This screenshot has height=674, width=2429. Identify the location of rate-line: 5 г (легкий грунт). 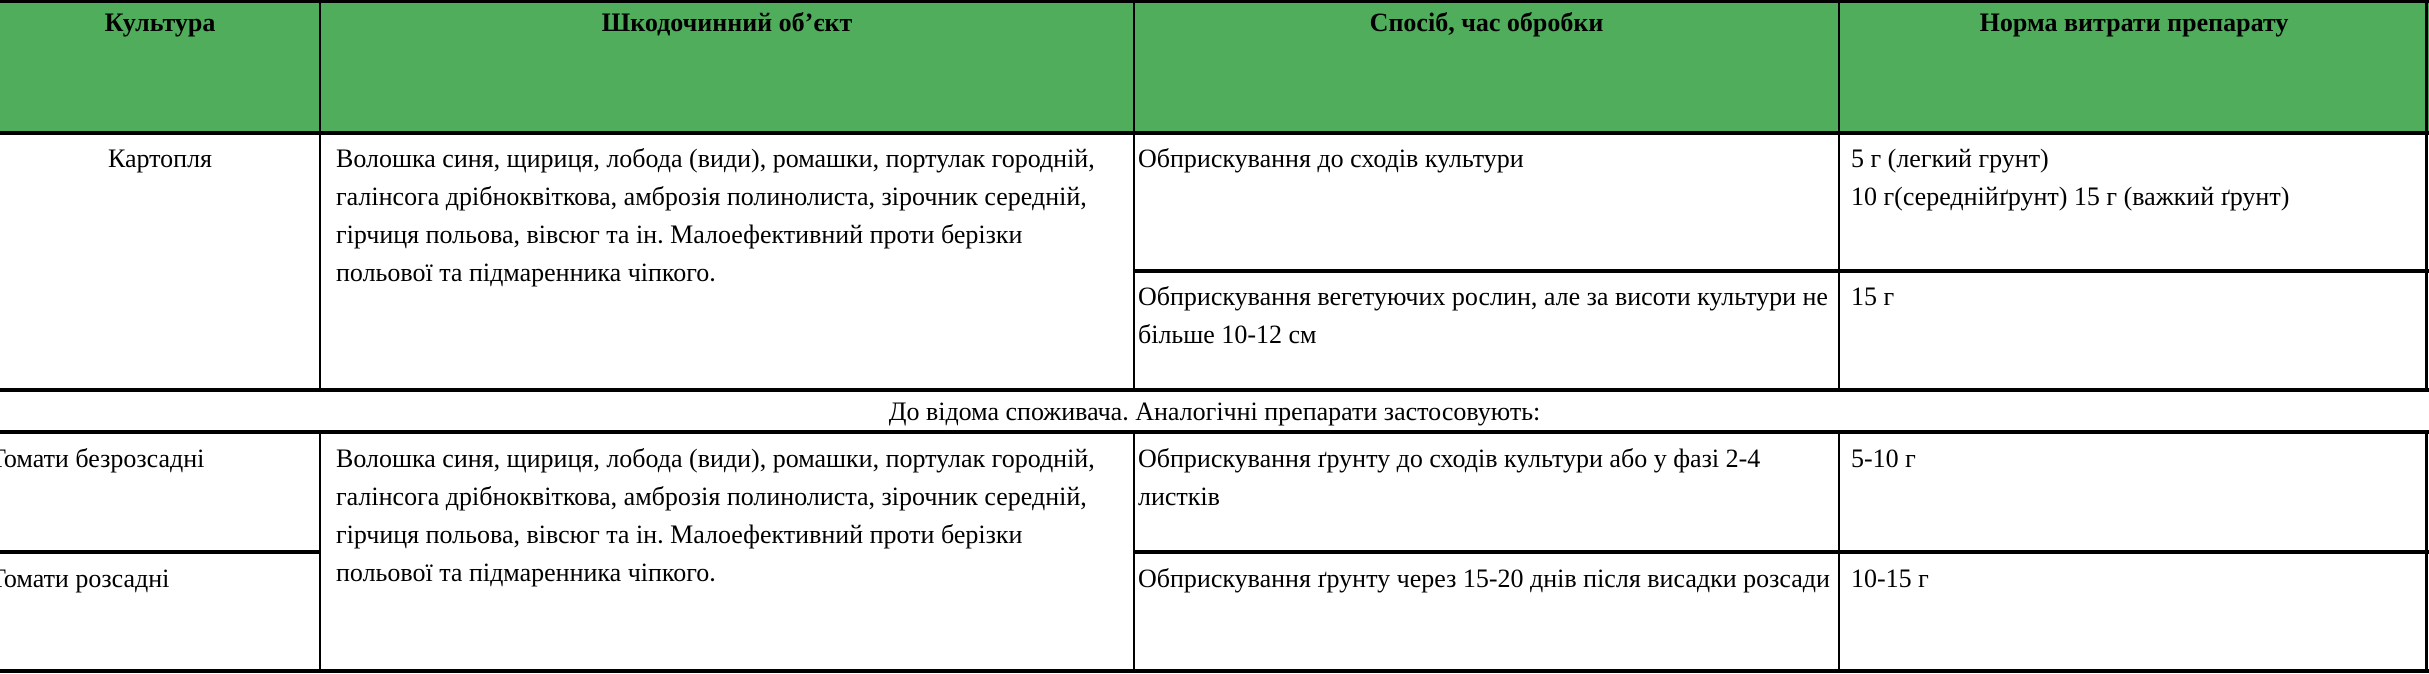
(1950, 158).